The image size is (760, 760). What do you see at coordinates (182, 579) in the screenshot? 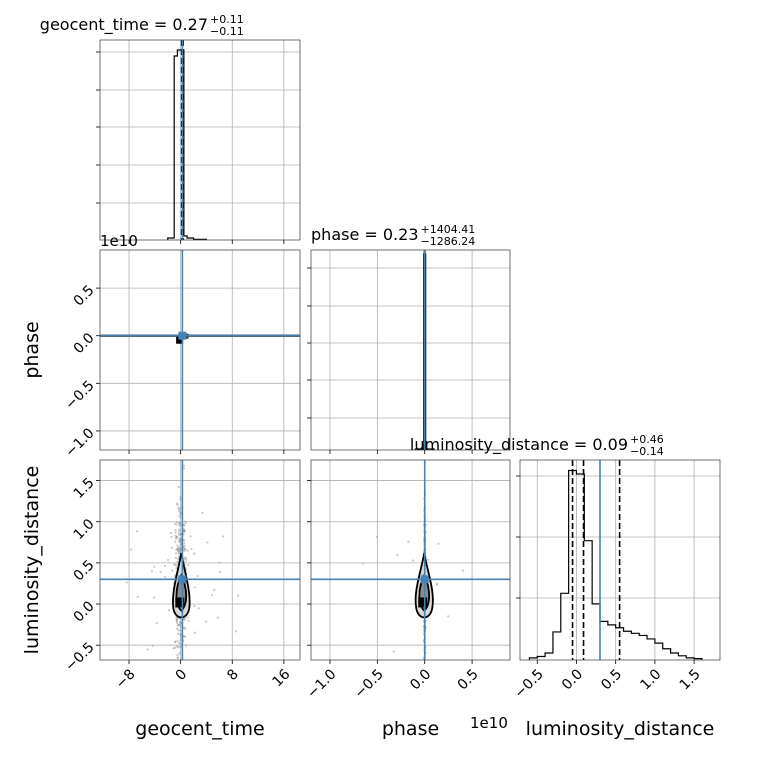
I see `truth-marker-gl` at bounding box center [182, 579].